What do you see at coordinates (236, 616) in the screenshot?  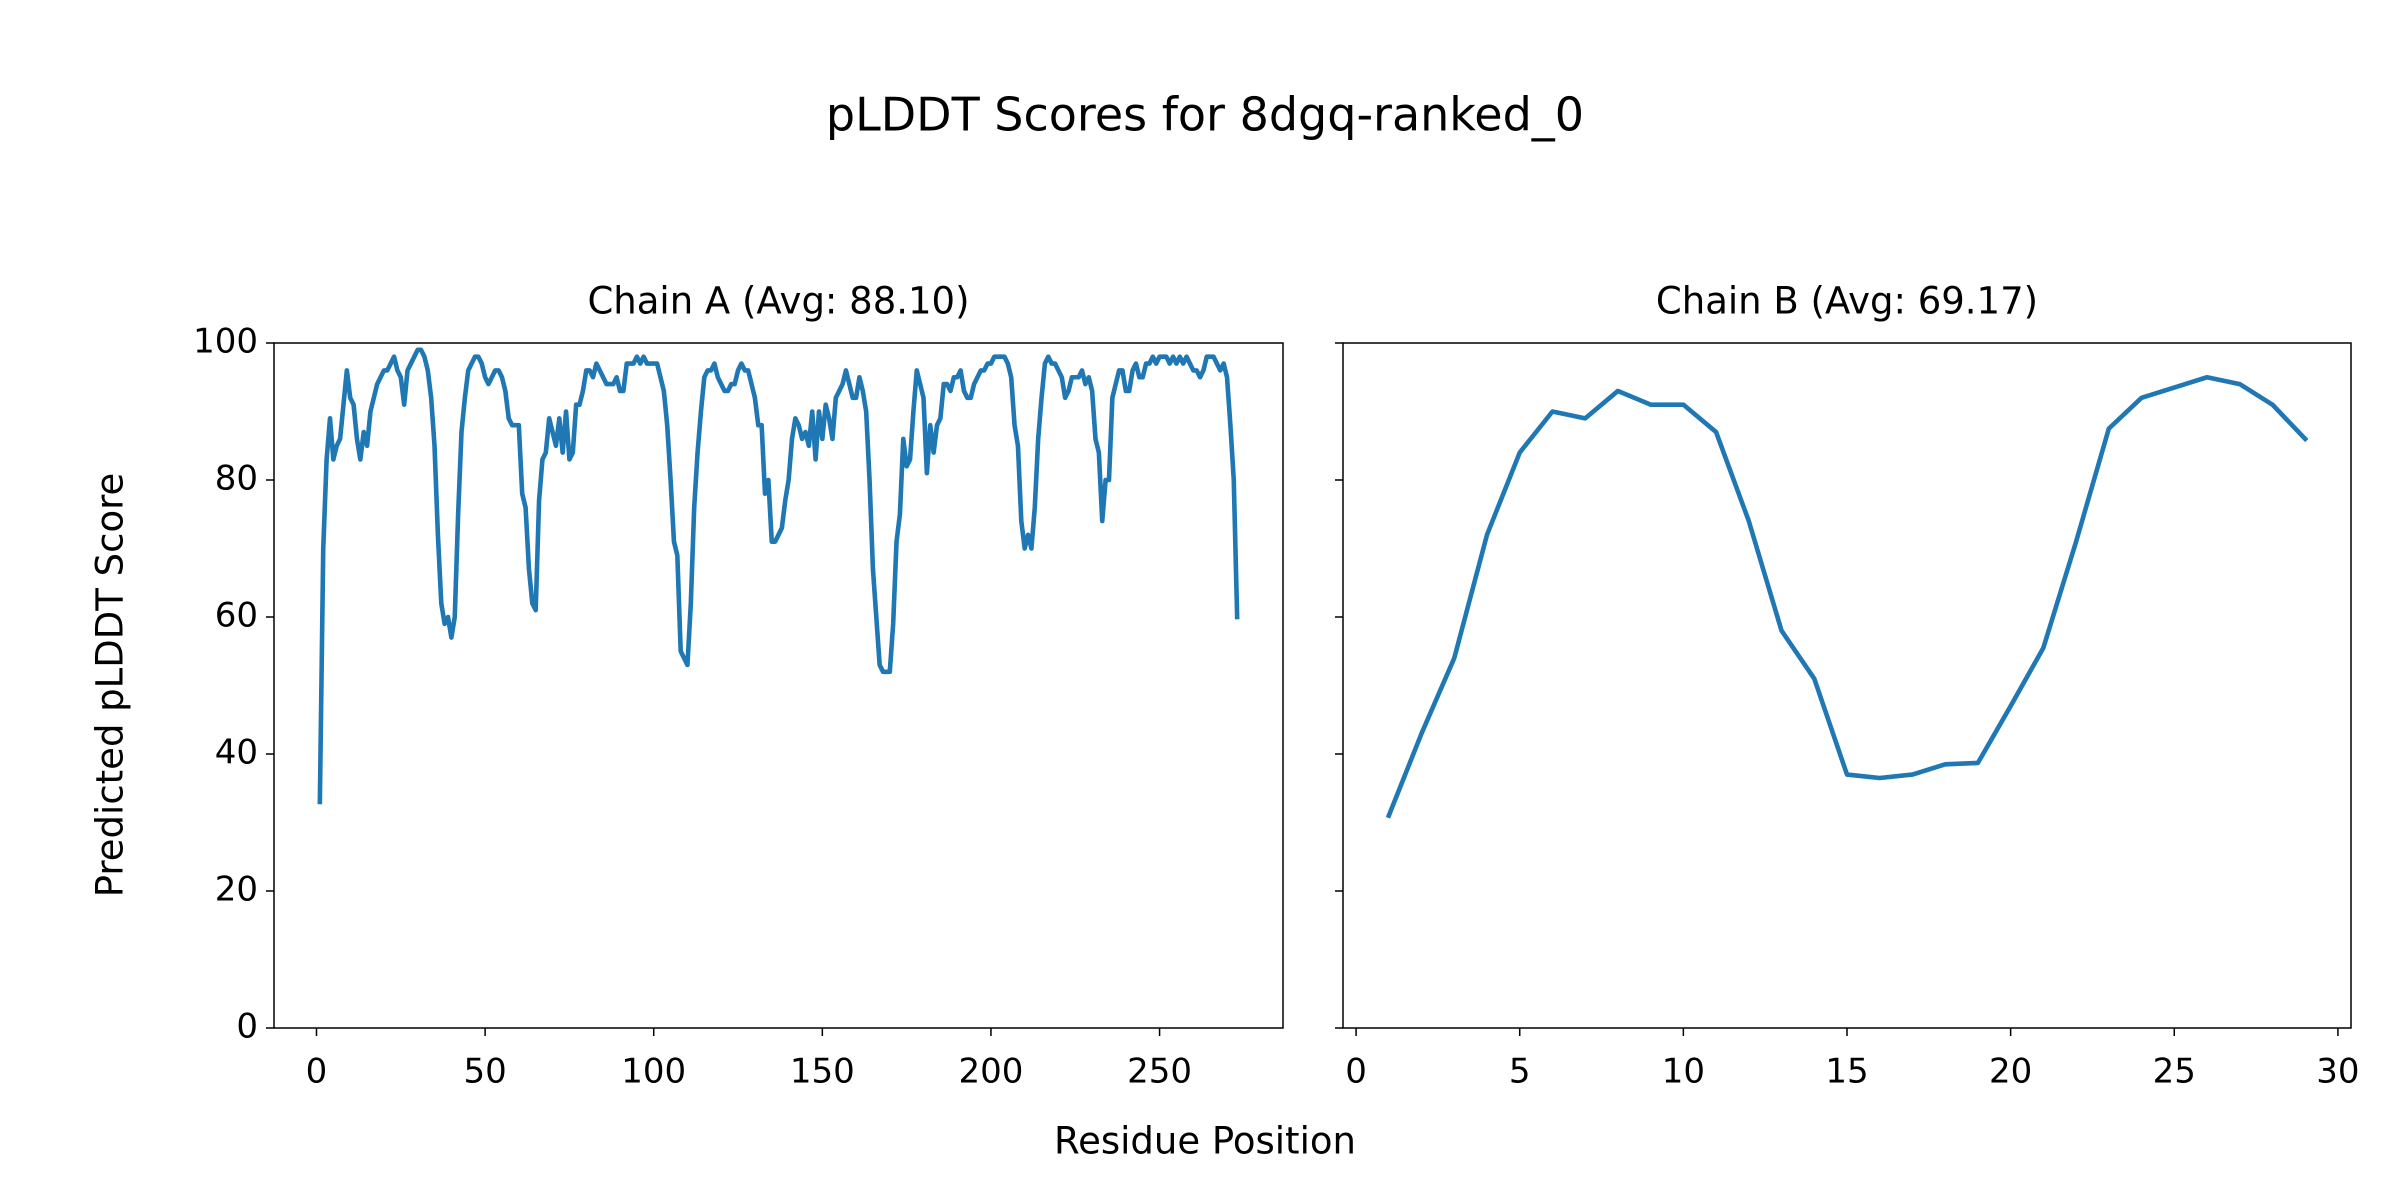 I see `y-tick-label: 60` at bounding box center [236, 616].